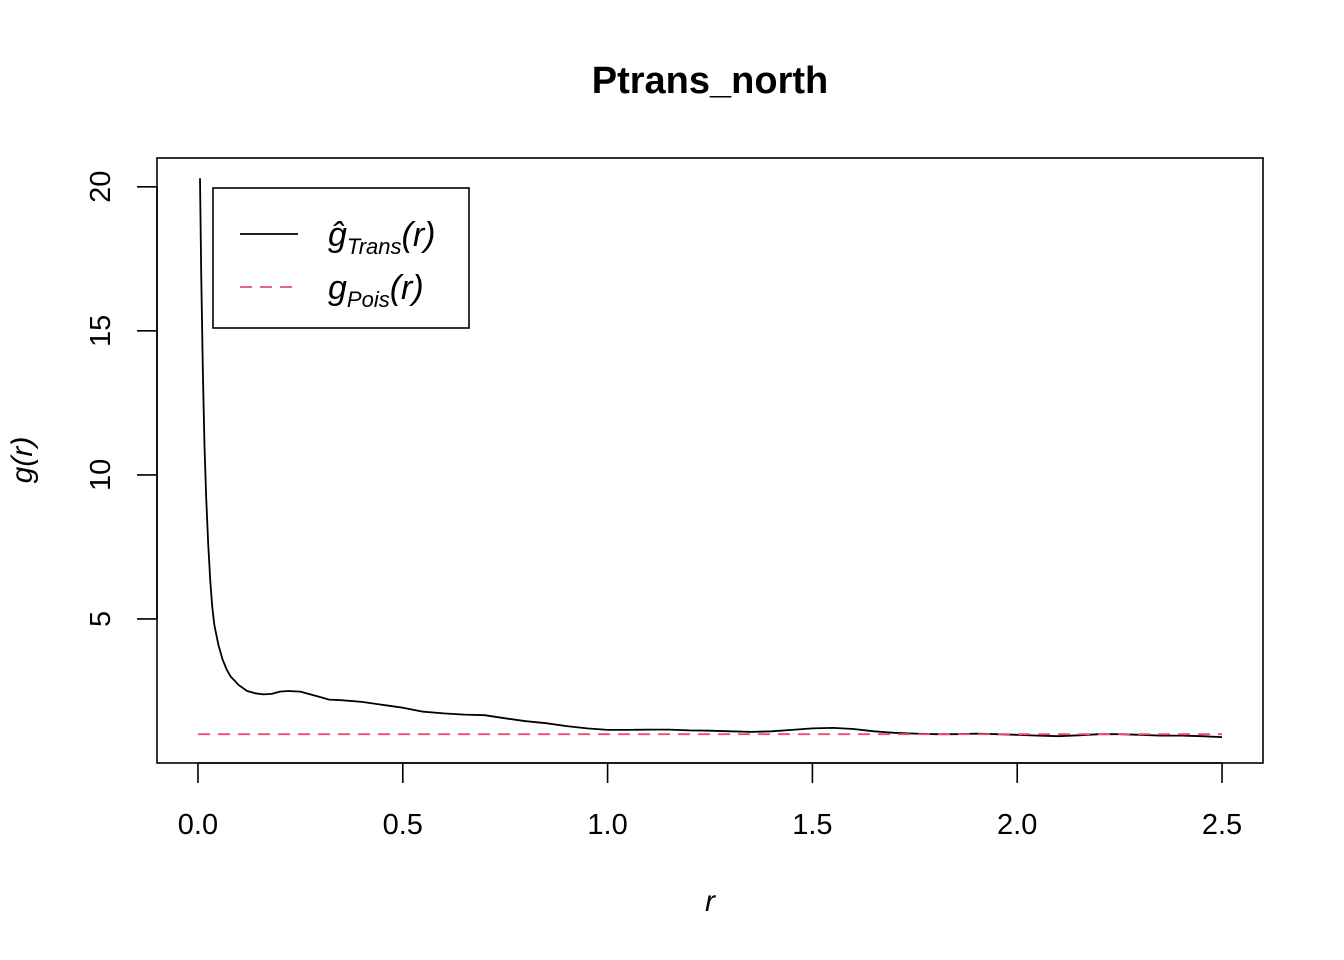 Image resolution: width=1344 pixels, height=960 pixels. What do you see at coordinates (710, 901) in the screenshot?
I see `x-axis-label: r` at bounding box center [710, 901].